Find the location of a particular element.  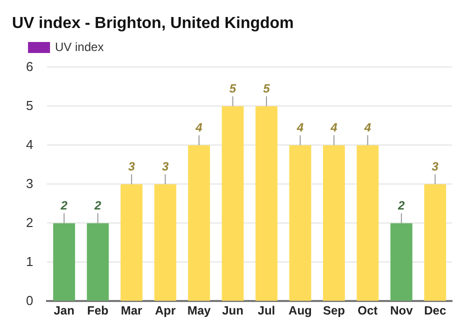

x-tick-label: Jul is located at coordinates (267, 311).